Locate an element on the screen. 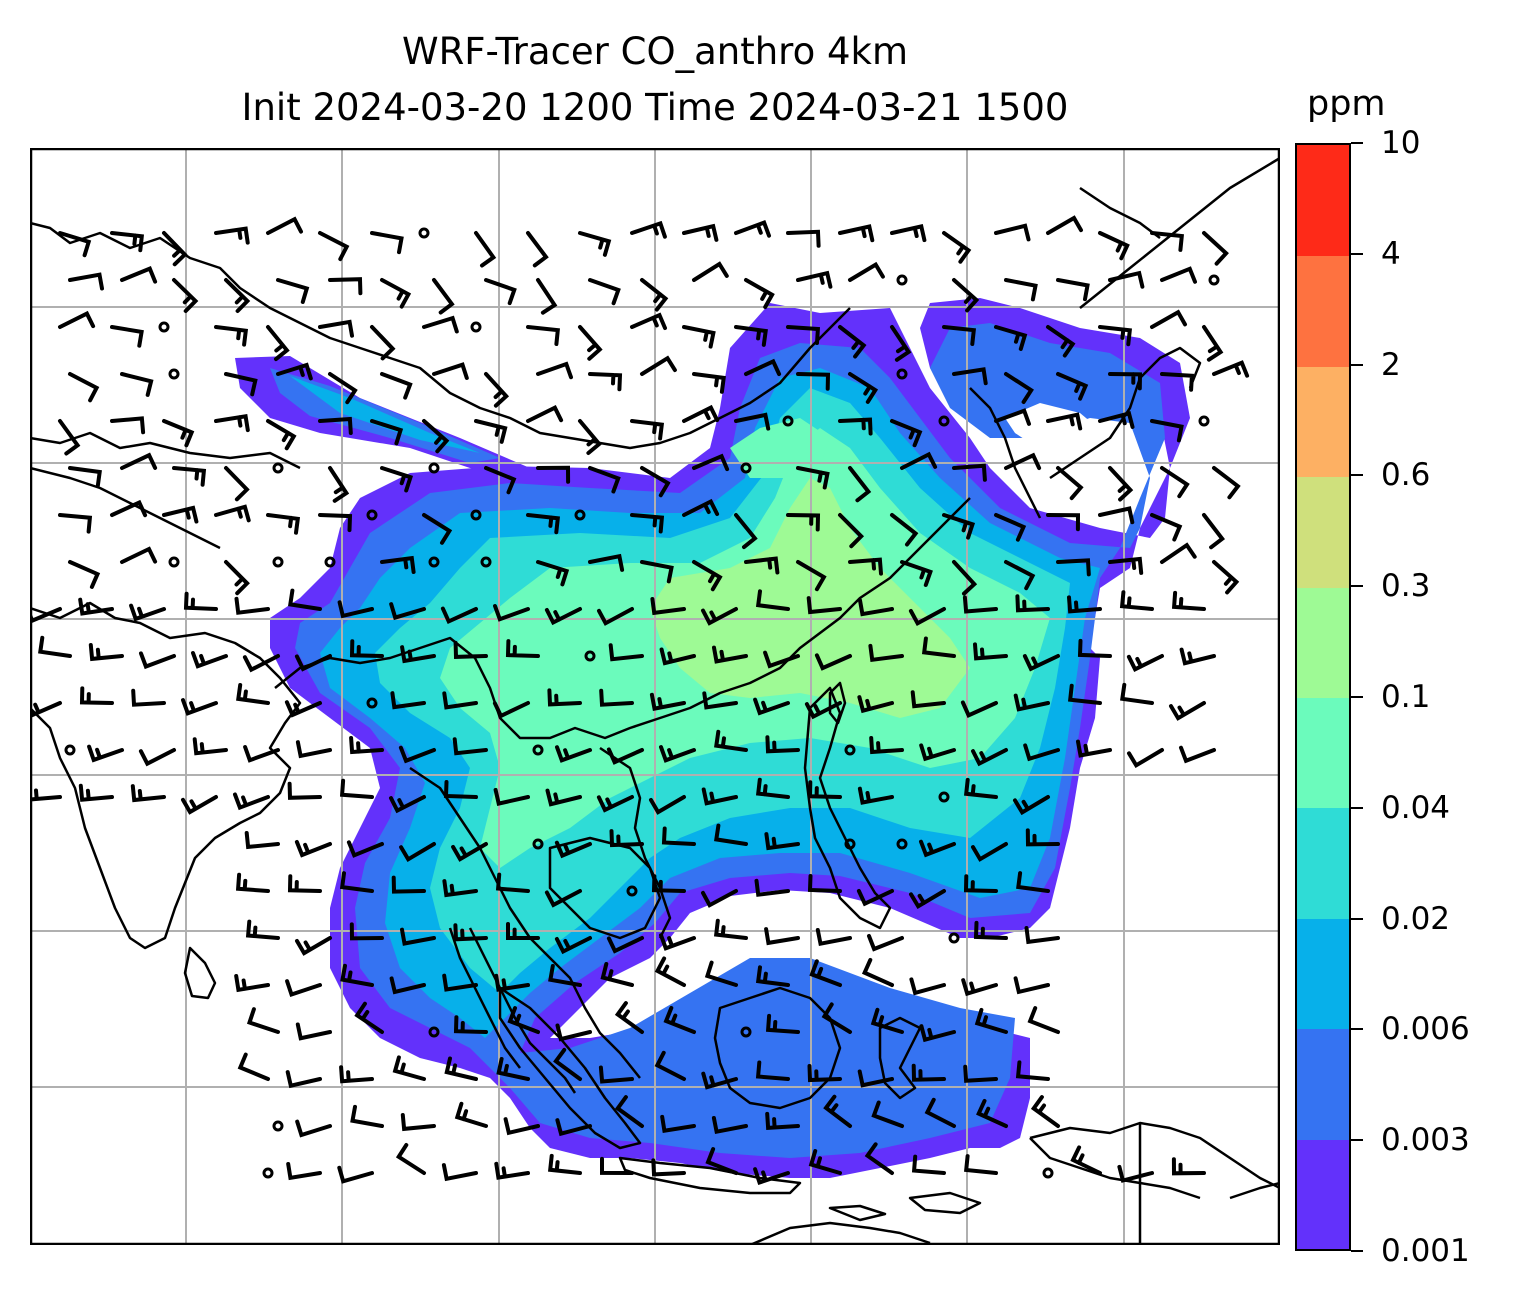  colorbar is located at coordinates (1323, 697).